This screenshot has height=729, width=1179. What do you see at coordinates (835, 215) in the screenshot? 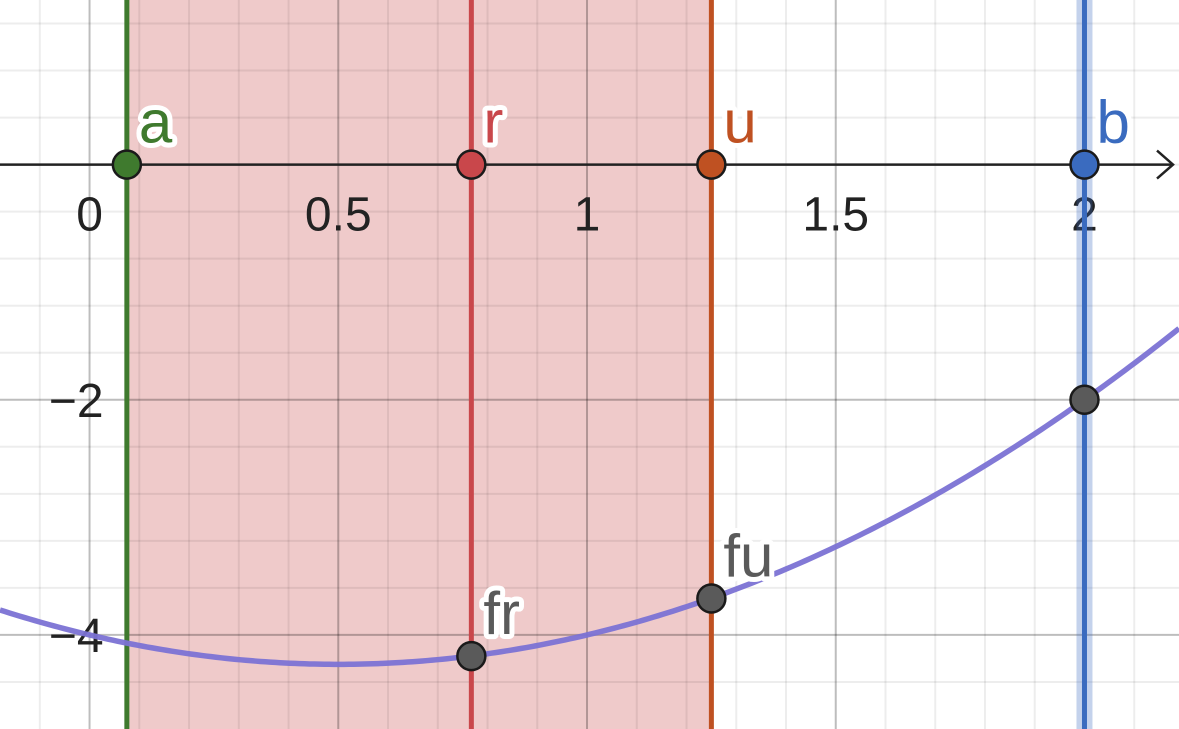
I see `x-tick-label: 1.5` at bounding box center [835, 215].